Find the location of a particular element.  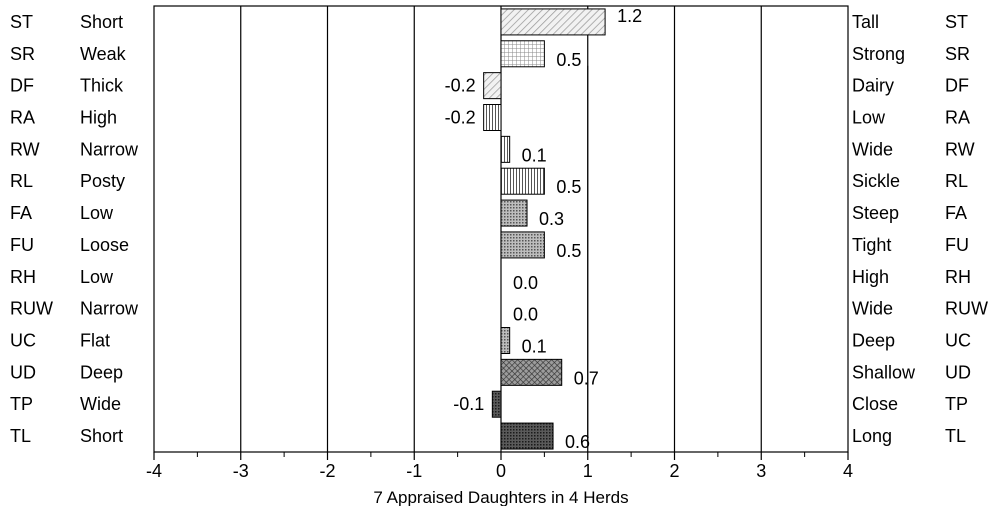

bars is located at coordinates (544, 229).